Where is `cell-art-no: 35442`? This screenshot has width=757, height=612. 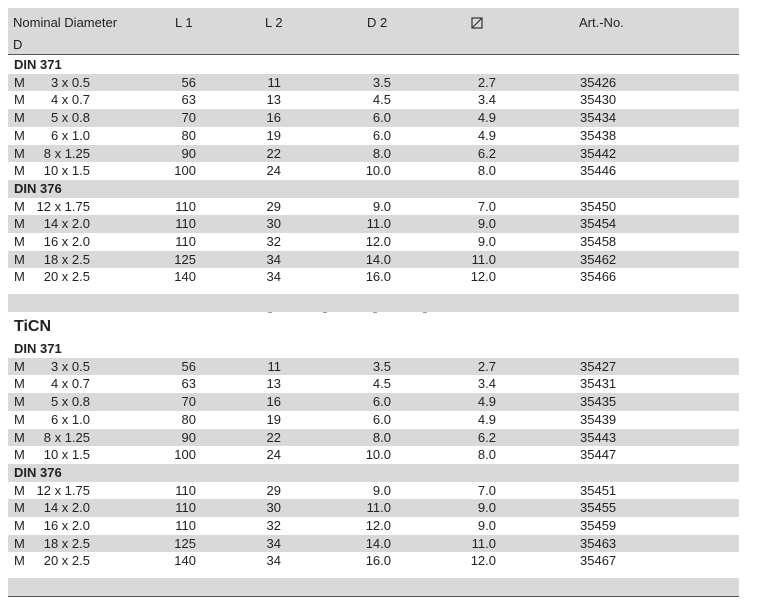
cell-art-no: 35442 is located at coordinates (598, 153).